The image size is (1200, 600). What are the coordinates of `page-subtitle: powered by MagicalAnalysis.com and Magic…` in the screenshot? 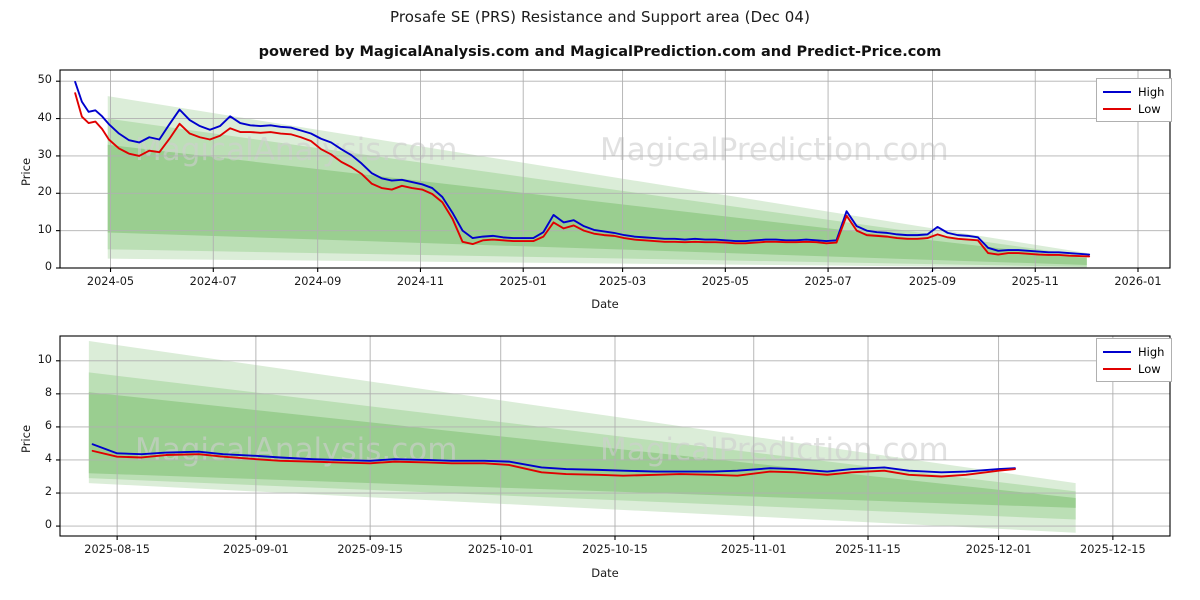 It's located at (600, 52).